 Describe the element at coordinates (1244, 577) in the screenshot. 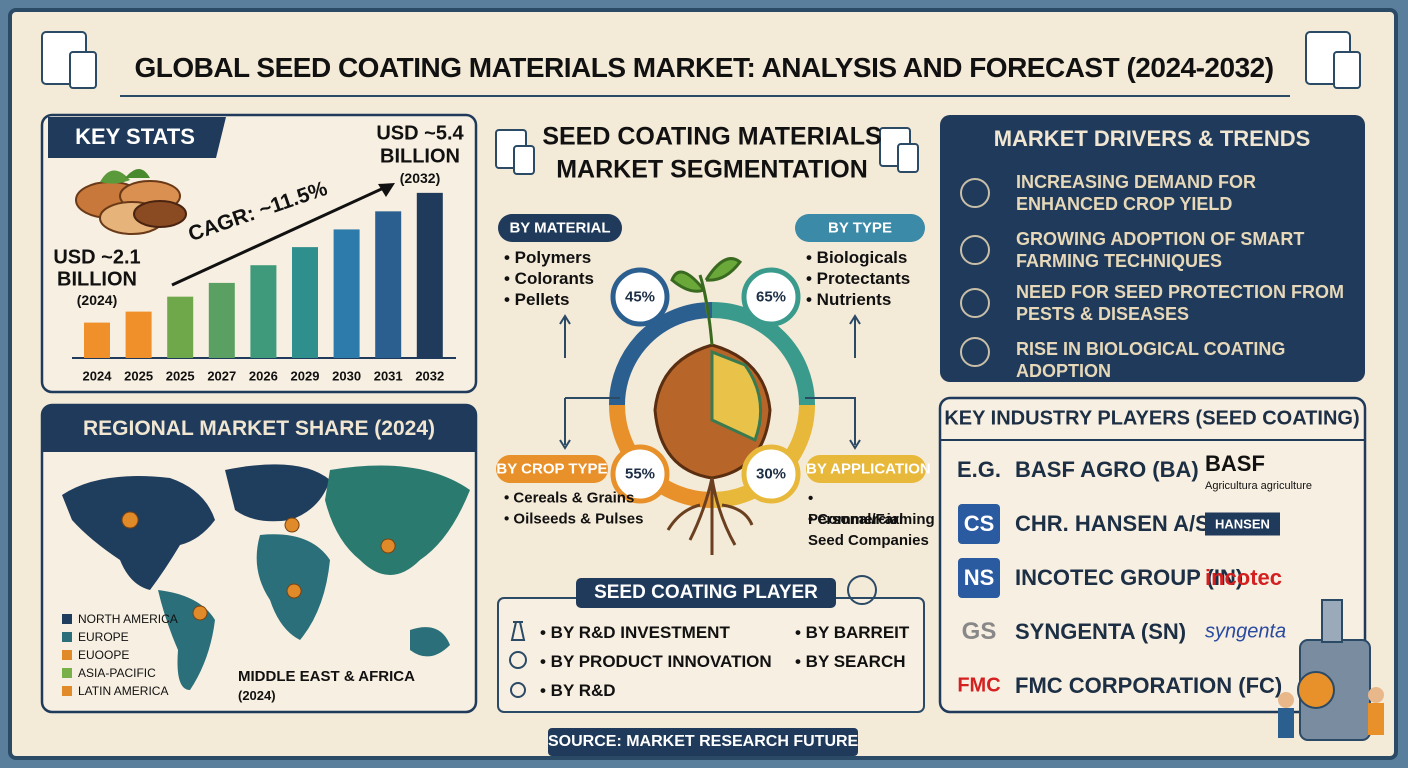

I see `company-logo: incotec` at that location.